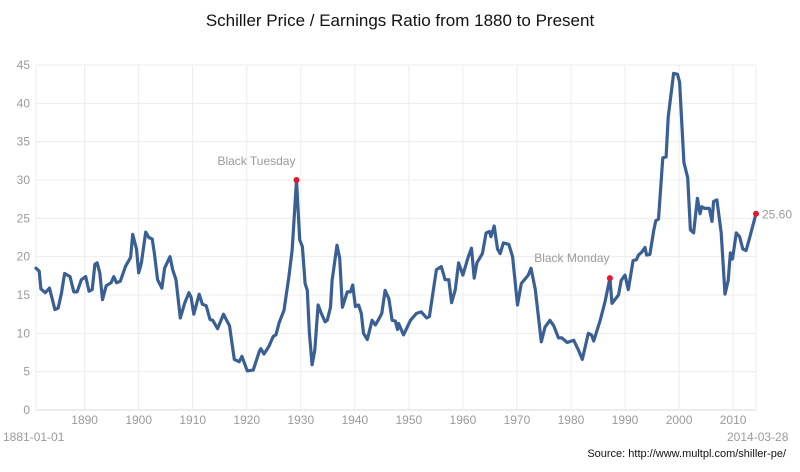  What do you see at coordinates (758, 437) in the screenshot?
I see `end-date-label: 2014-03-28` at bounding box center [758, 437].